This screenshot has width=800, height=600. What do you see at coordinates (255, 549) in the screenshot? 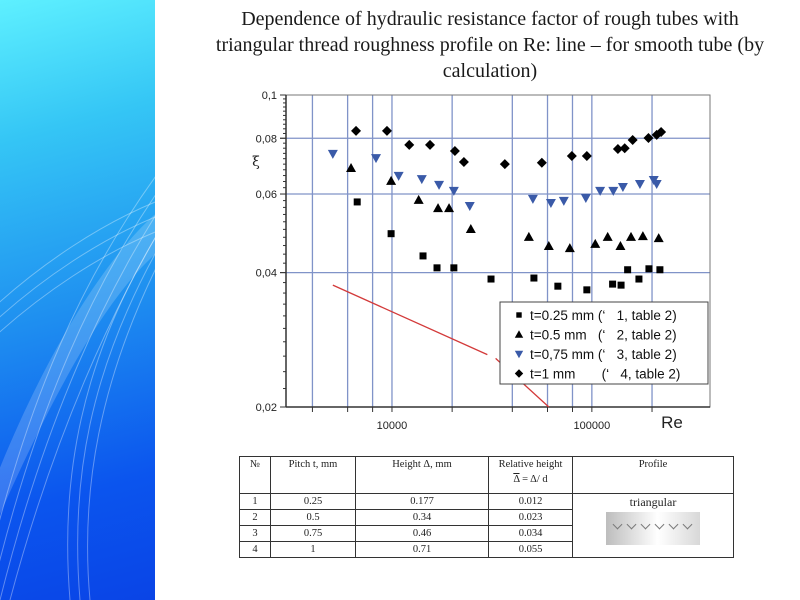
I see `cell-number: 4` at bounding box center [255, 549].